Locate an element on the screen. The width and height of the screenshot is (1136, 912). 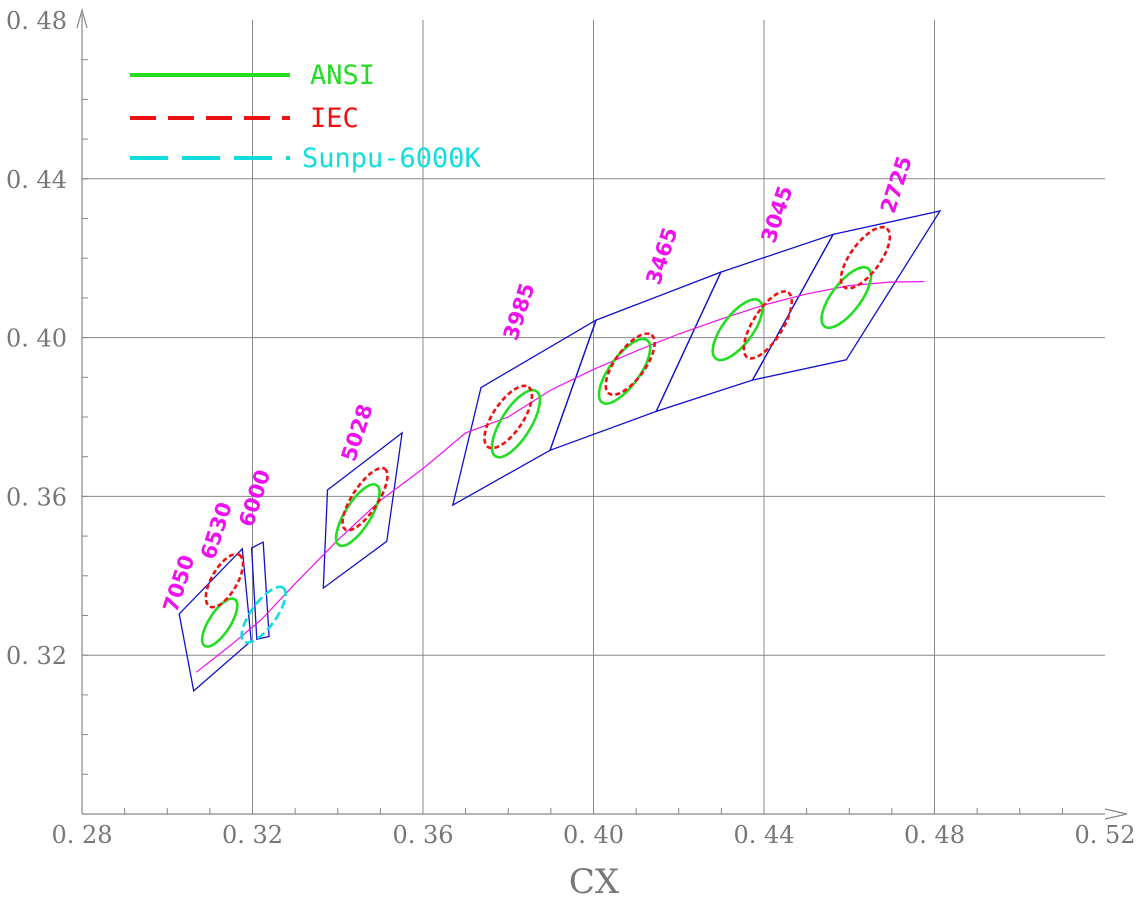
cct-label-7050: 7050 is located at coordinates (179, 583).